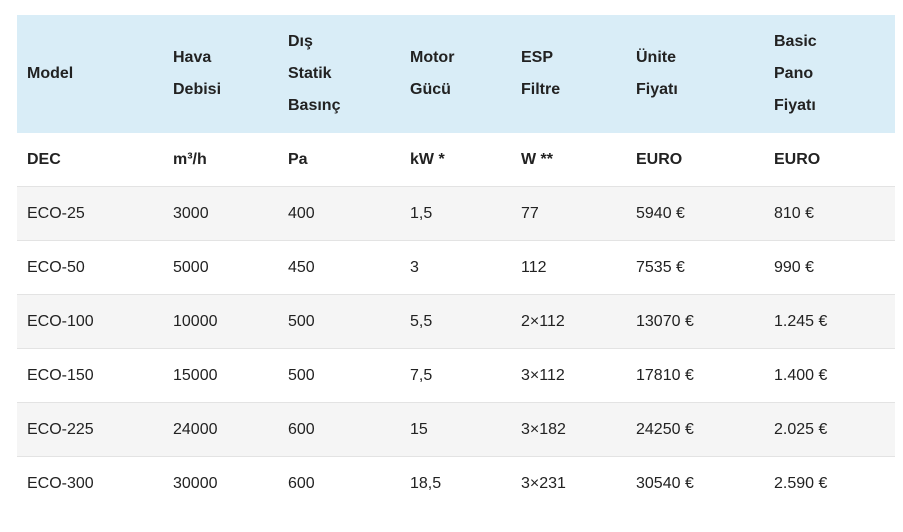 Image resolution: width=903 pixels, height=532 pixels. Describe the element at coordinates (298, 159) in the screenshot. I see `unit-static-pressure: Pa` at that location.